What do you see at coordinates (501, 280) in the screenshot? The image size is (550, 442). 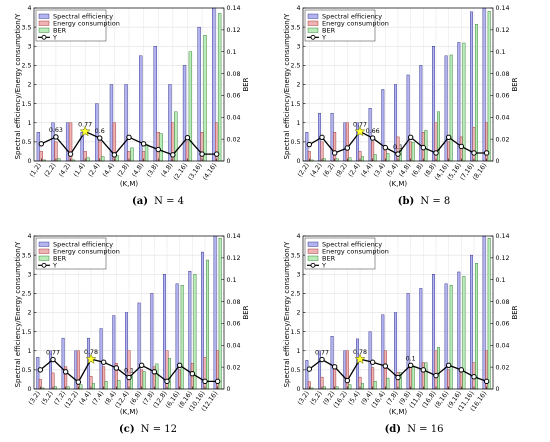 I see `right-tick-label: 0.1` at bounding box center [501, 280].